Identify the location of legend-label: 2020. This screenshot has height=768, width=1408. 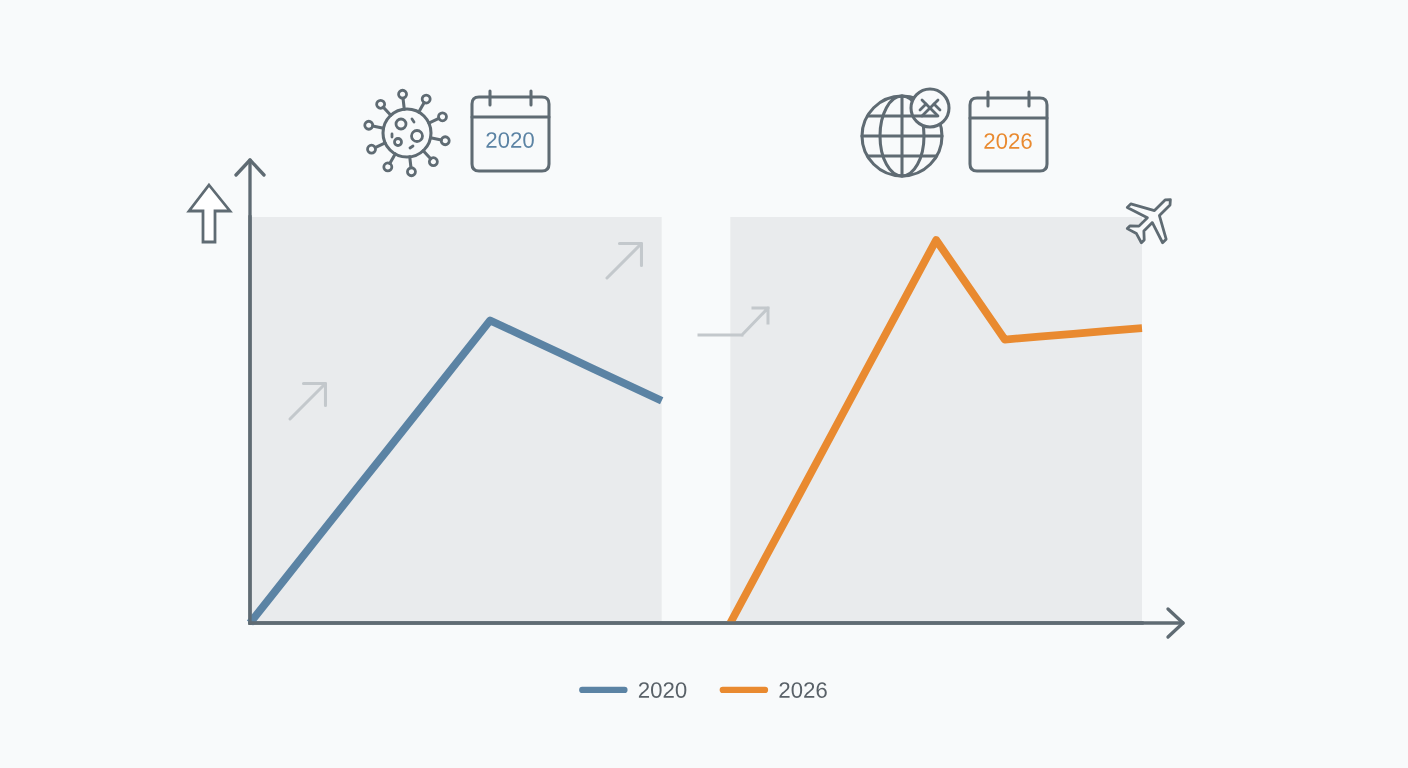
(662, 690).